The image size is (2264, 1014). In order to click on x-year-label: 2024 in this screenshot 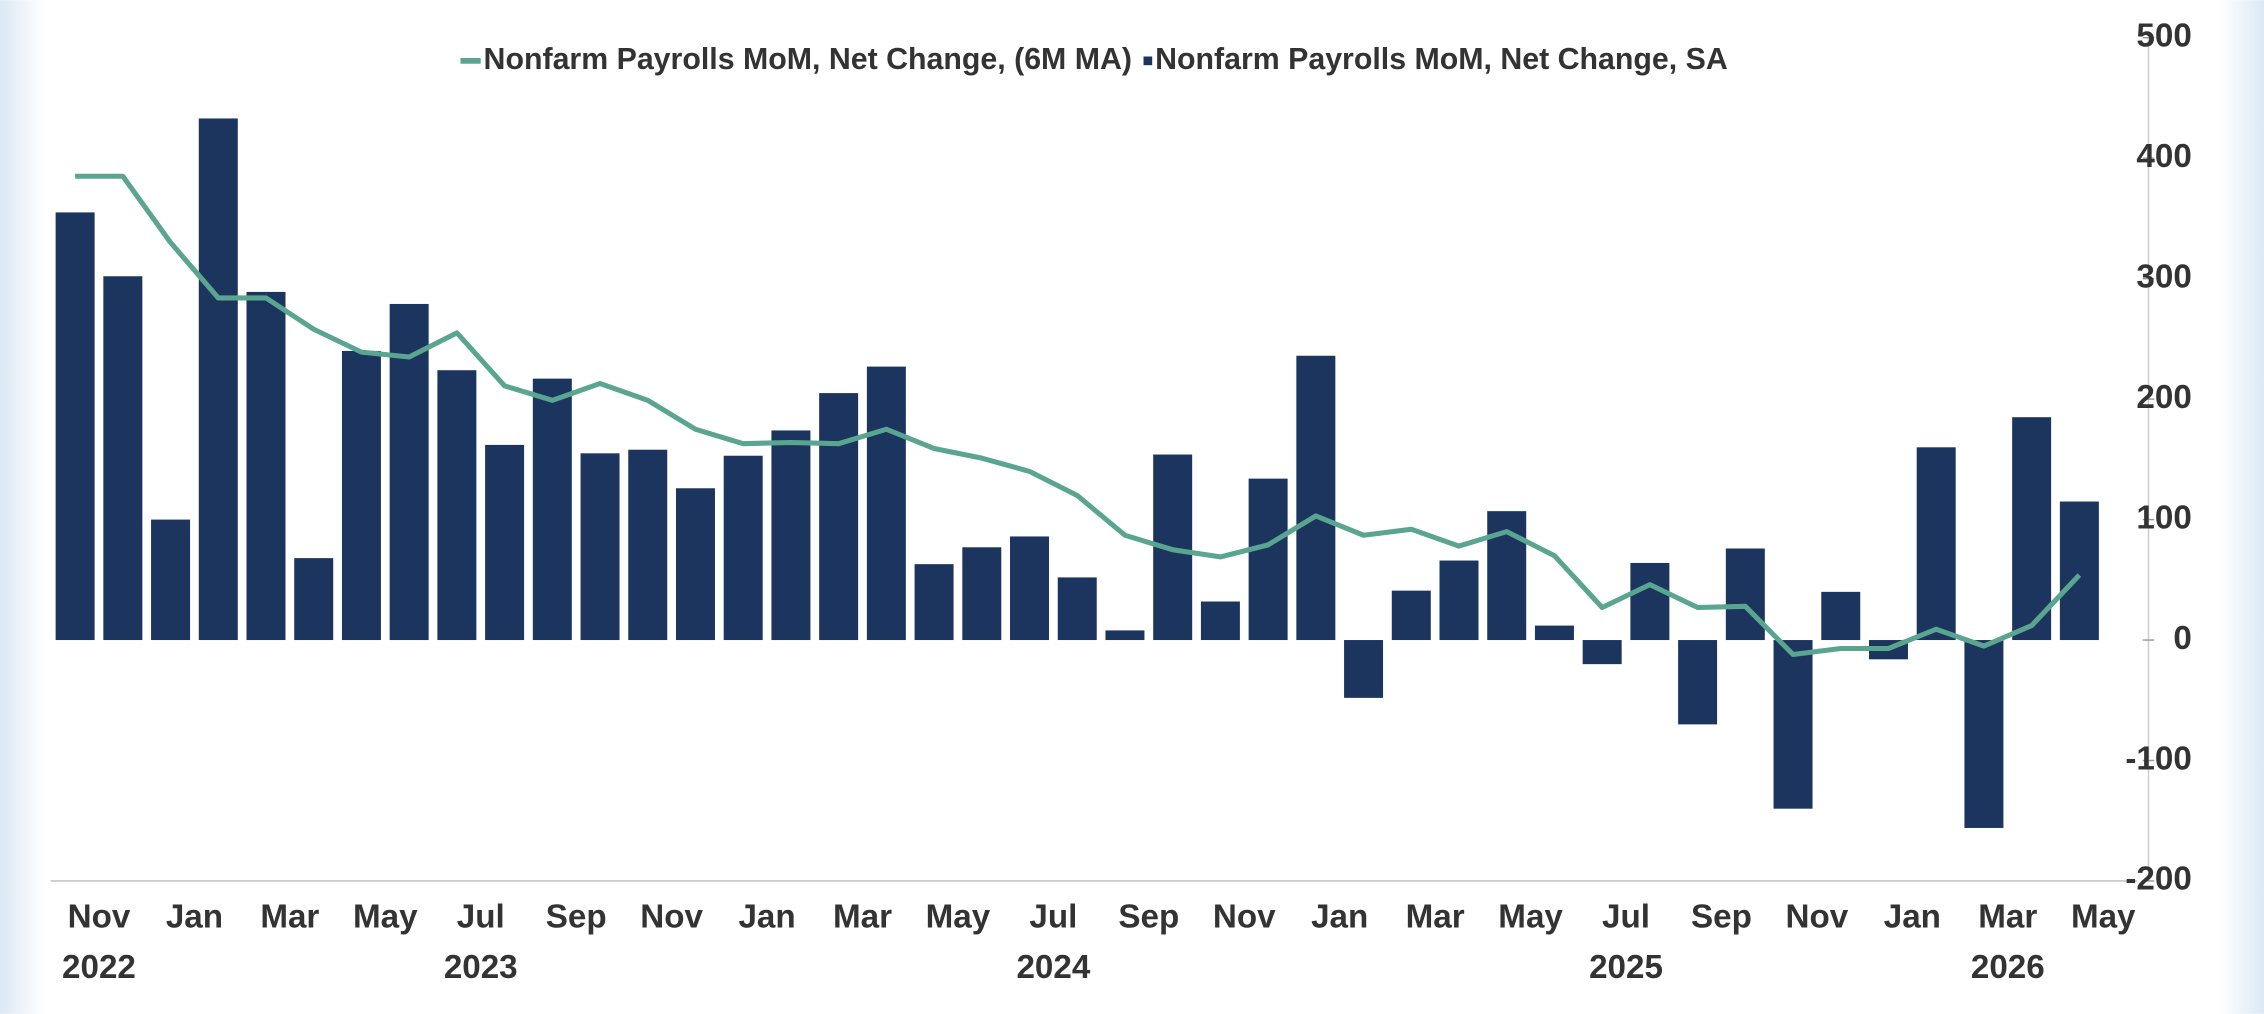, I will do `click(1053, 967)`.